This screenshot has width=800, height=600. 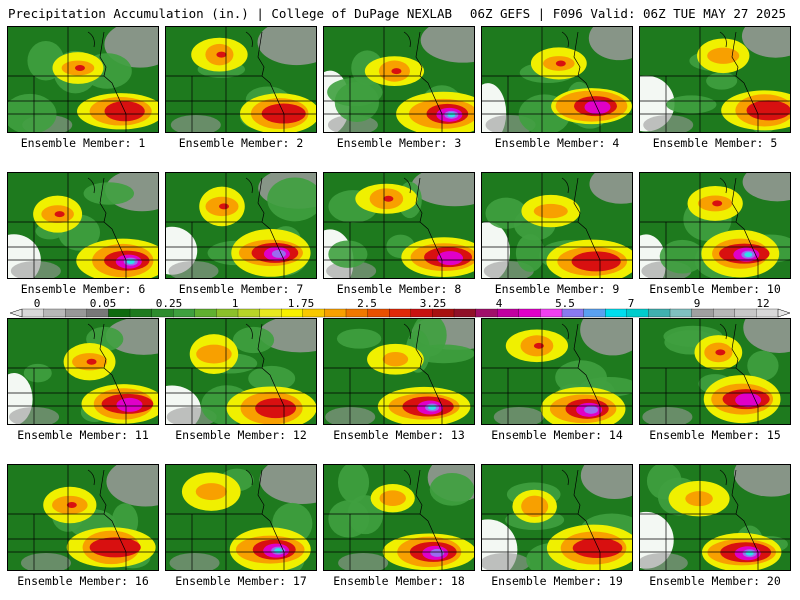 What do you see at coordinates (399, 435) in the screenshot?
I see `ensemble-member-label: Ensemble Member: 13` at bounding box center [399, 435].